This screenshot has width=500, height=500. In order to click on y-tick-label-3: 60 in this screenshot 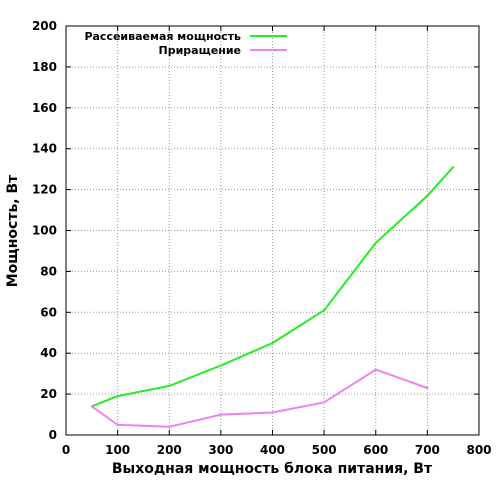, I will do `click(48, 312)`.